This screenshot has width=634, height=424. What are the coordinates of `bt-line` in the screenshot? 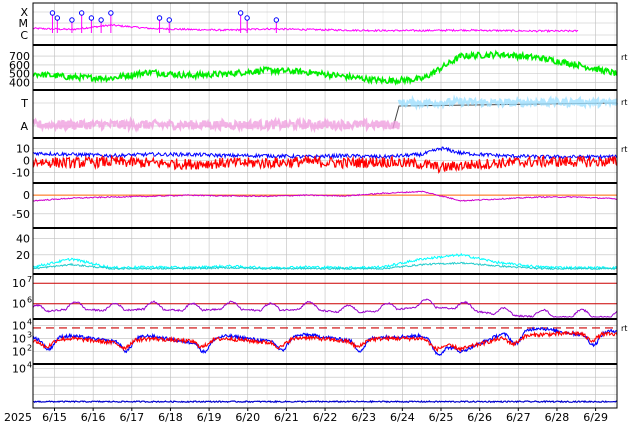 It's located at (325, 153).